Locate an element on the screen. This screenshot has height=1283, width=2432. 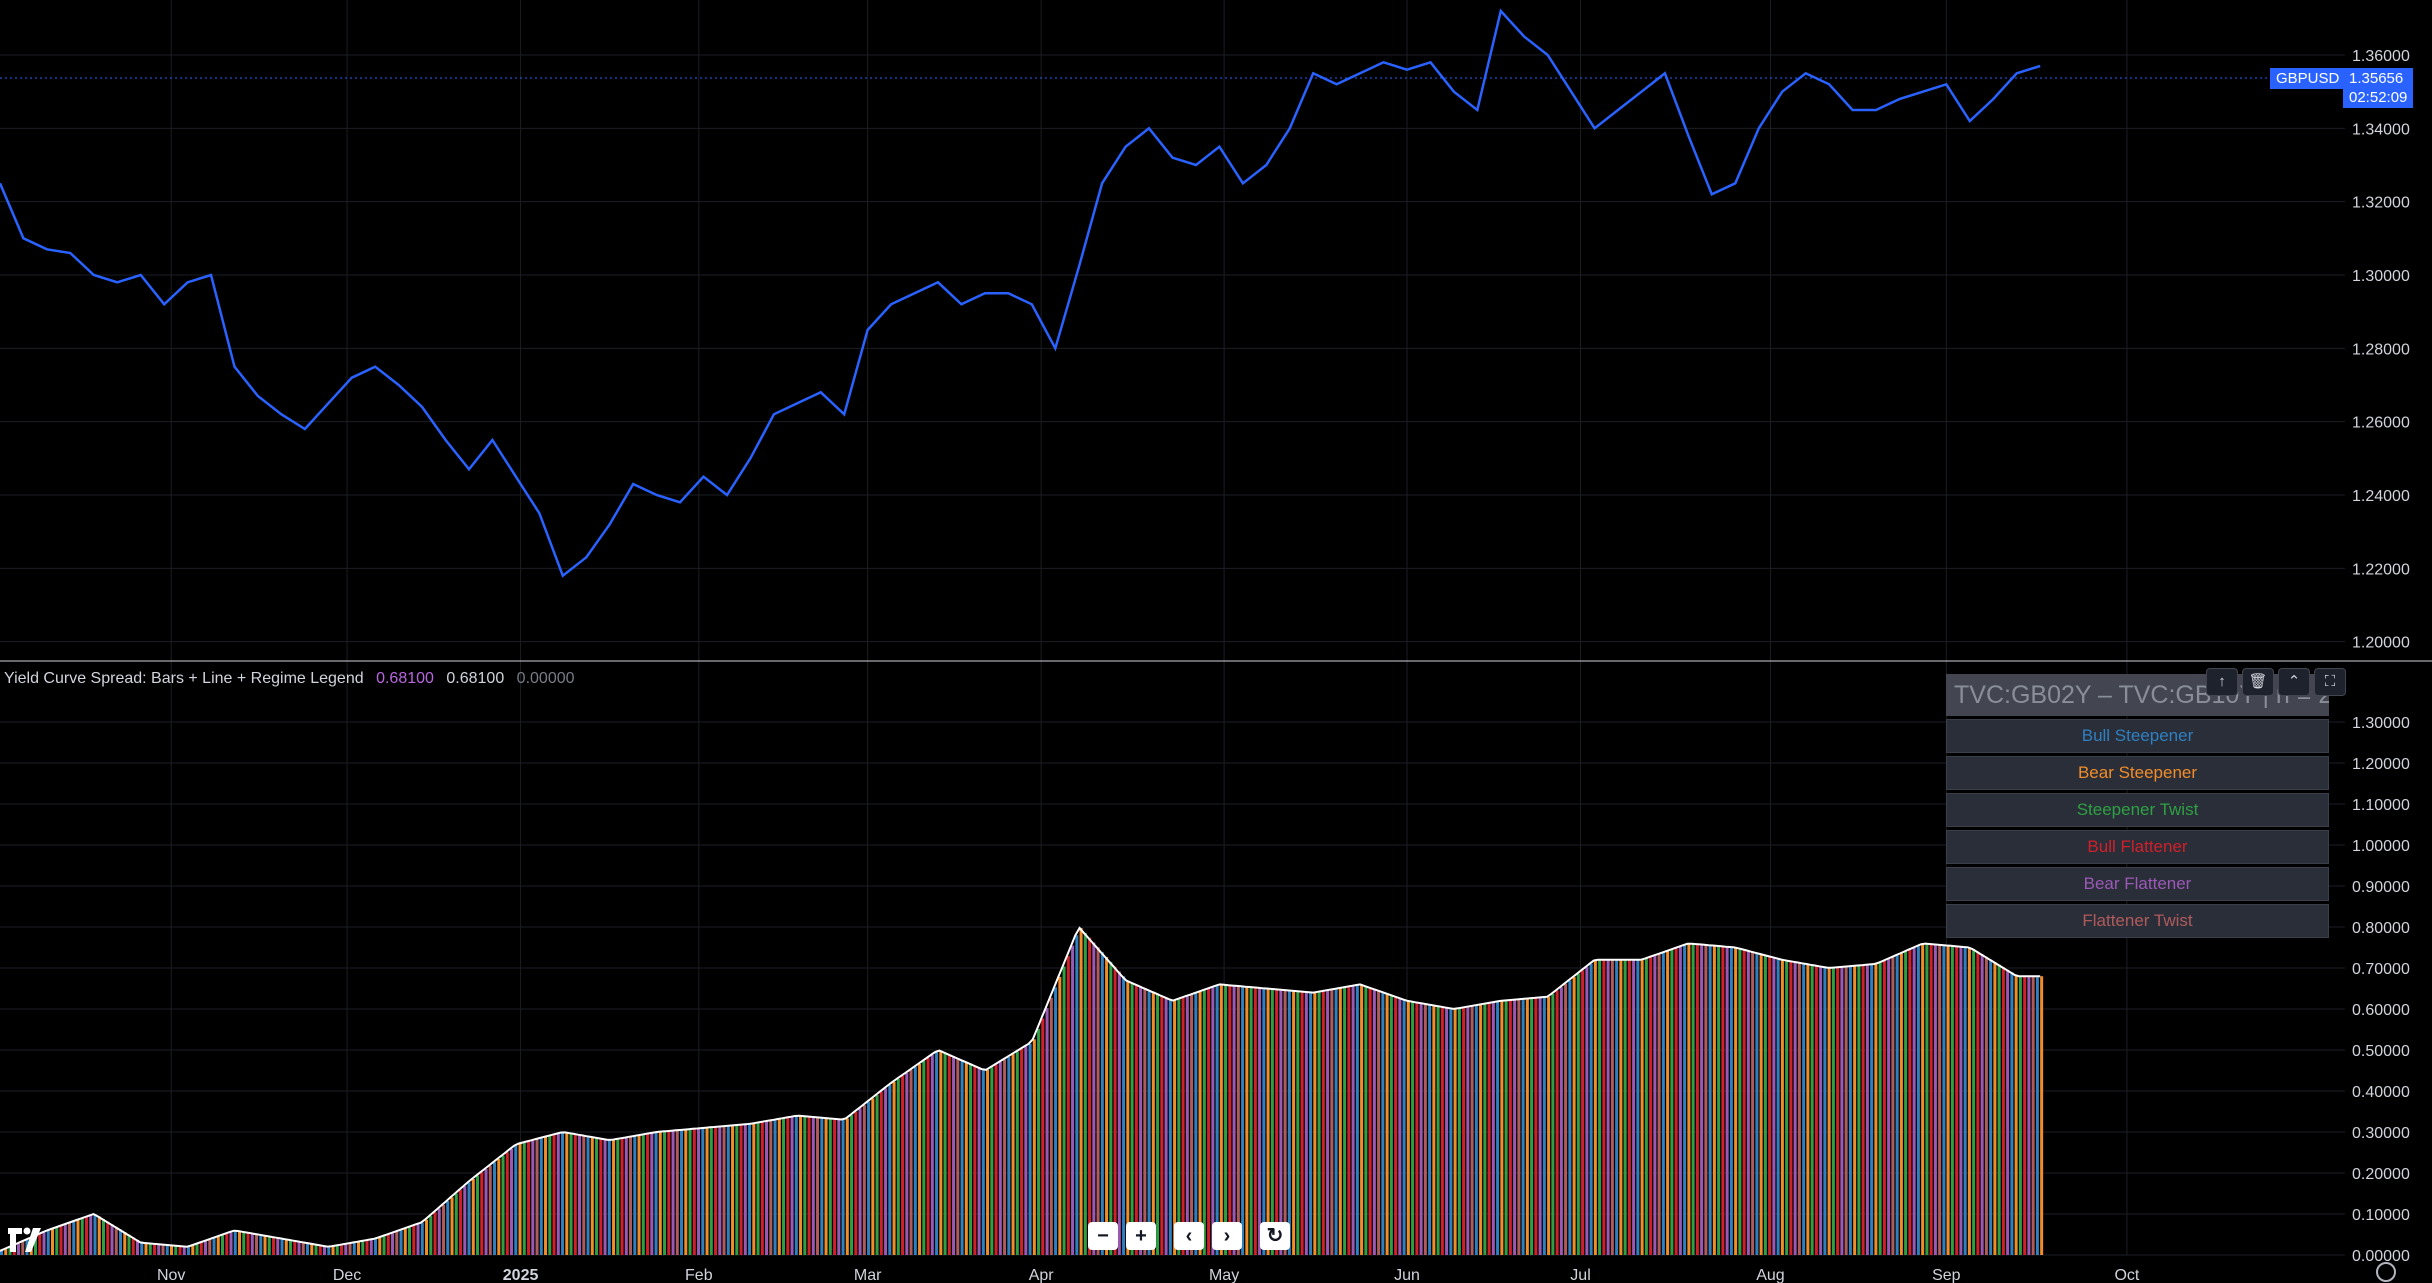
legend-item-bear-steepener: Bear Steepener is located at coordinates (2137, 773).